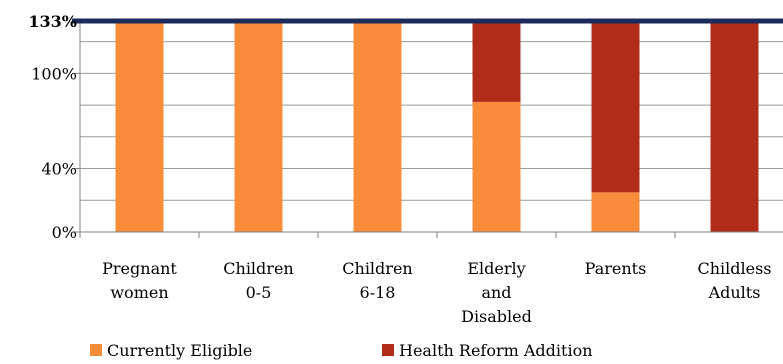  What do you see at coordinates (496, 292) in the screenshot?
I see `category-label-3: Elderly and Disabled` at bounding box center [496, 292].